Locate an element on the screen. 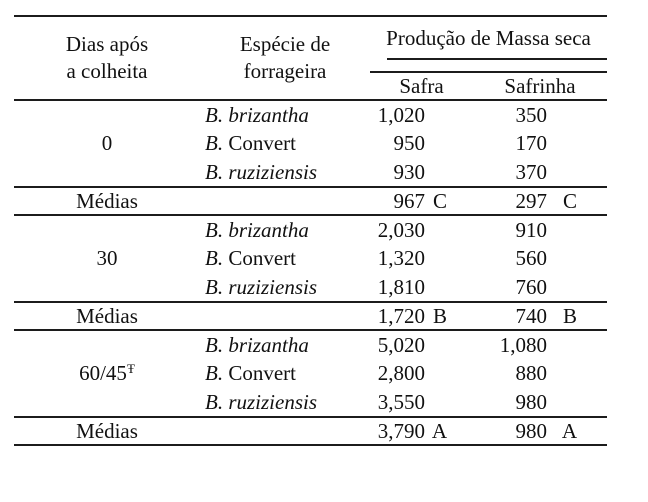  safrinha-value-cell: 370 is located at coordinates (531, 171).